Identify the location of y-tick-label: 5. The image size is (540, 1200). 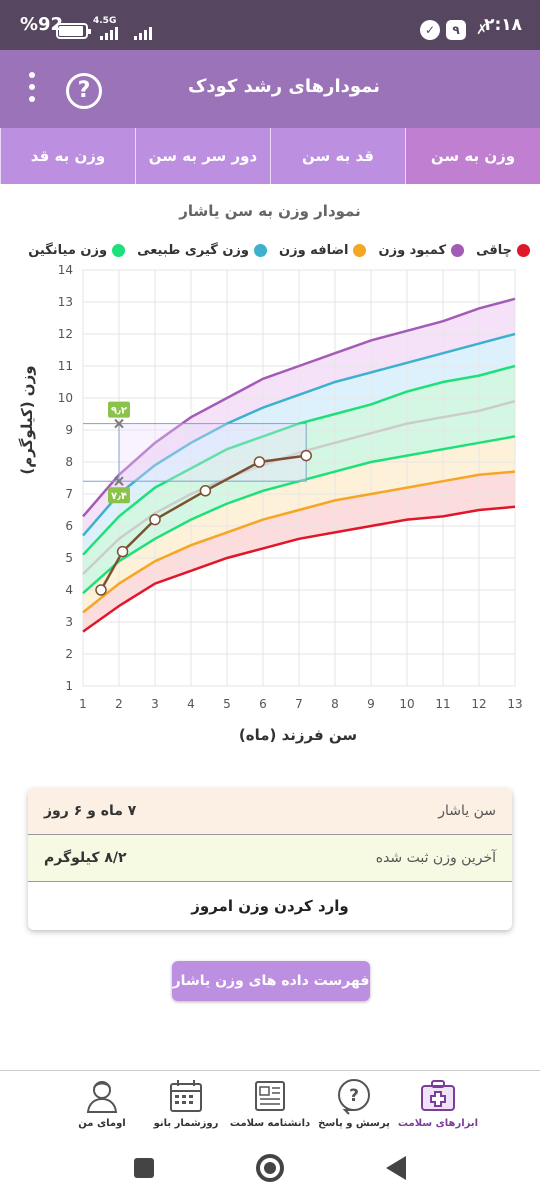
(69, 558).